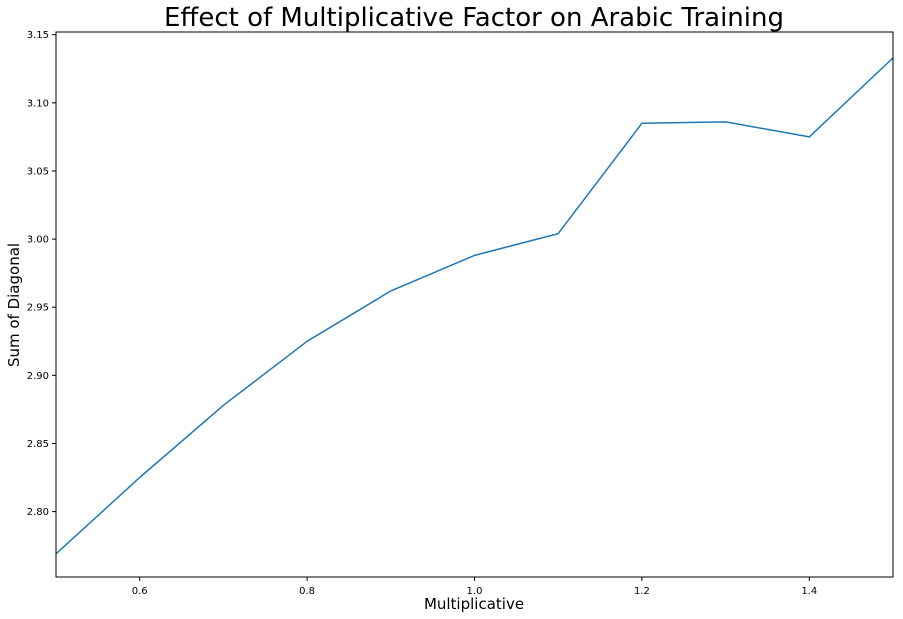 This screenshot has width=903, height=619. I want to click on y-tick-label: 3.10, so click(38, 103).